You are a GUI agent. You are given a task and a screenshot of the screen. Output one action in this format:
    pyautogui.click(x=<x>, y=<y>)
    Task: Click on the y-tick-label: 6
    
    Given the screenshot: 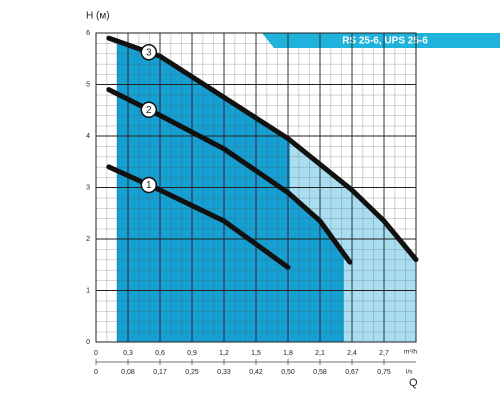 What is the action you would take?
    pyautogui.click(x=88, y=33)
    